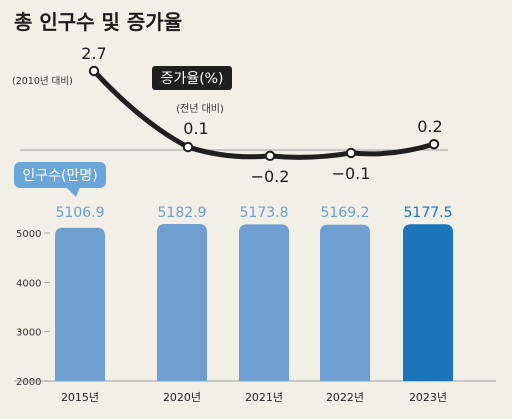  Describe the element at coordinates (428, 397) in the screenshot. I see `x-category-label: 2023년` at that location.